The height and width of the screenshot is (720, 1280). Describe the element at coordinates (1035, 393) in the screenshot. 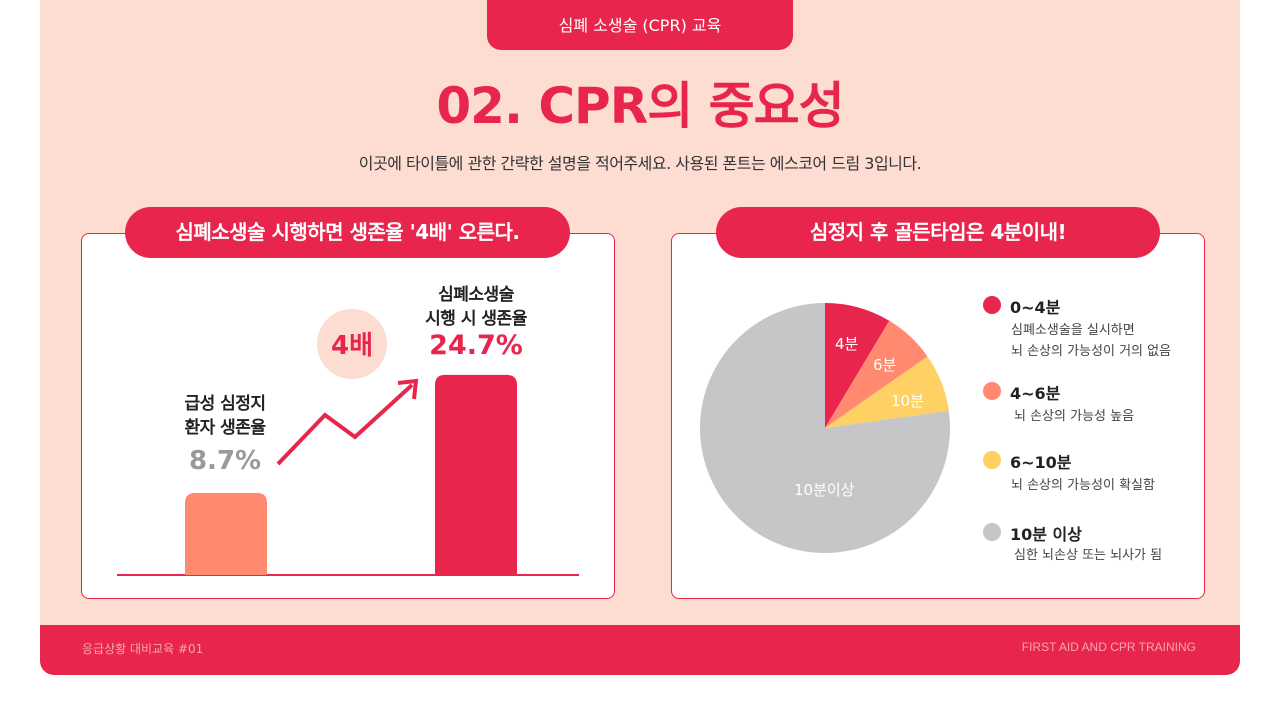

I see `legend-title: 4~6분` at that location.